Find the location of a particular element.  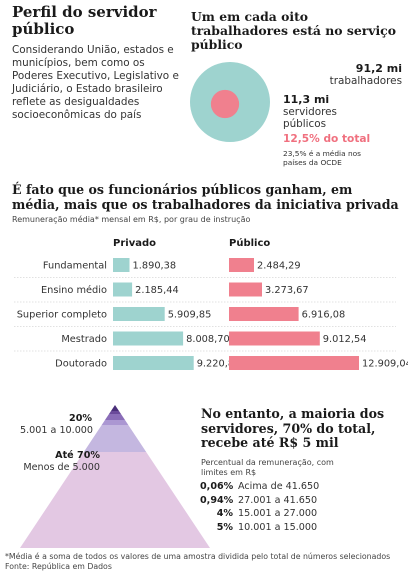

bar-value-label: 8.008,70 is located at coordinates (208, 339).